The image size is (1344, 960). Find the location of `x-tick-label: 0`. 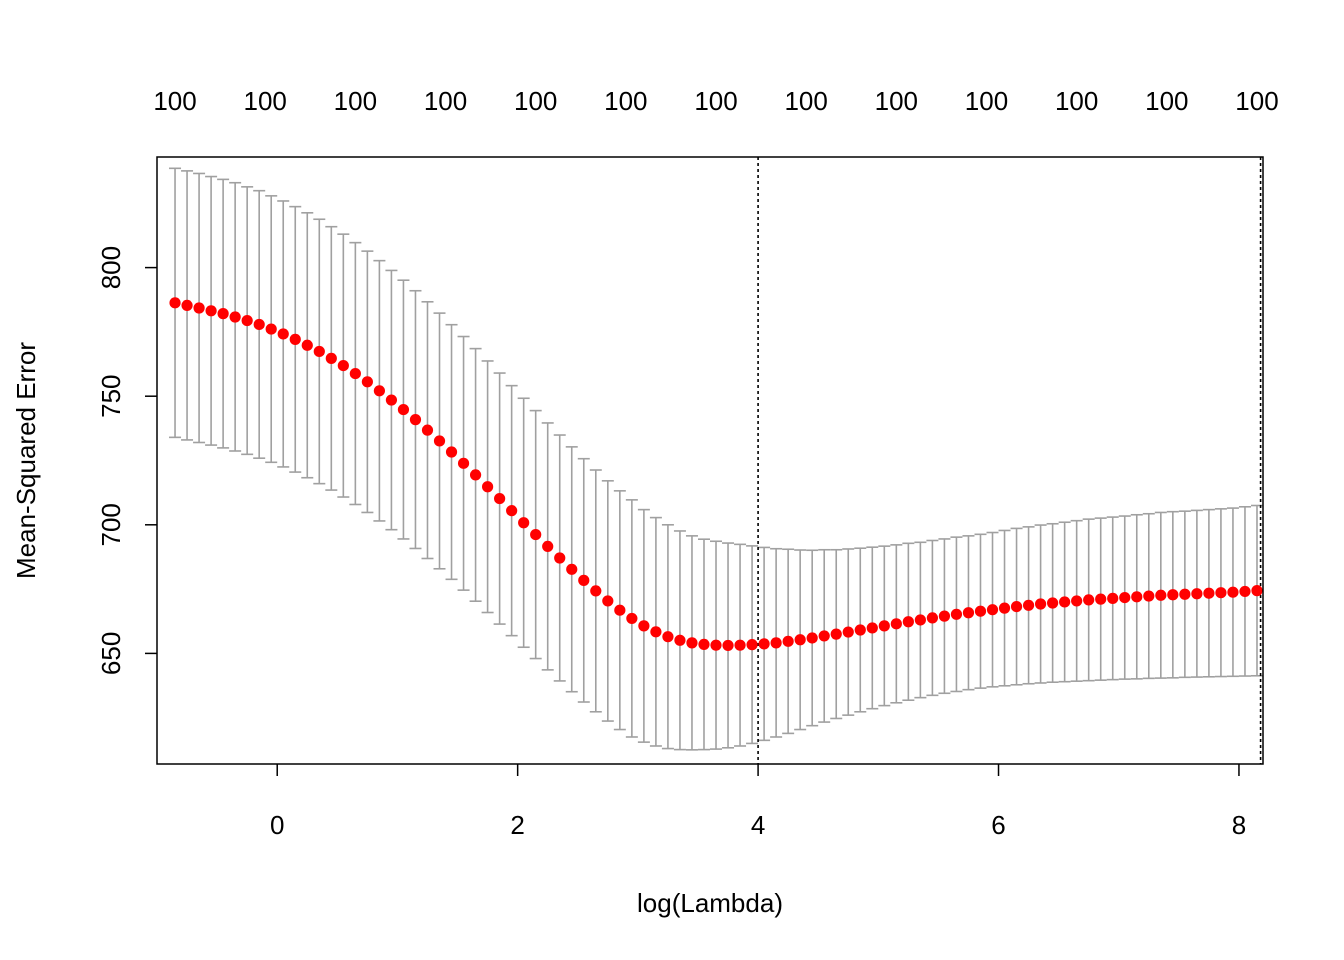

x-tick-label: 0 is located at coordinates (277, 825).